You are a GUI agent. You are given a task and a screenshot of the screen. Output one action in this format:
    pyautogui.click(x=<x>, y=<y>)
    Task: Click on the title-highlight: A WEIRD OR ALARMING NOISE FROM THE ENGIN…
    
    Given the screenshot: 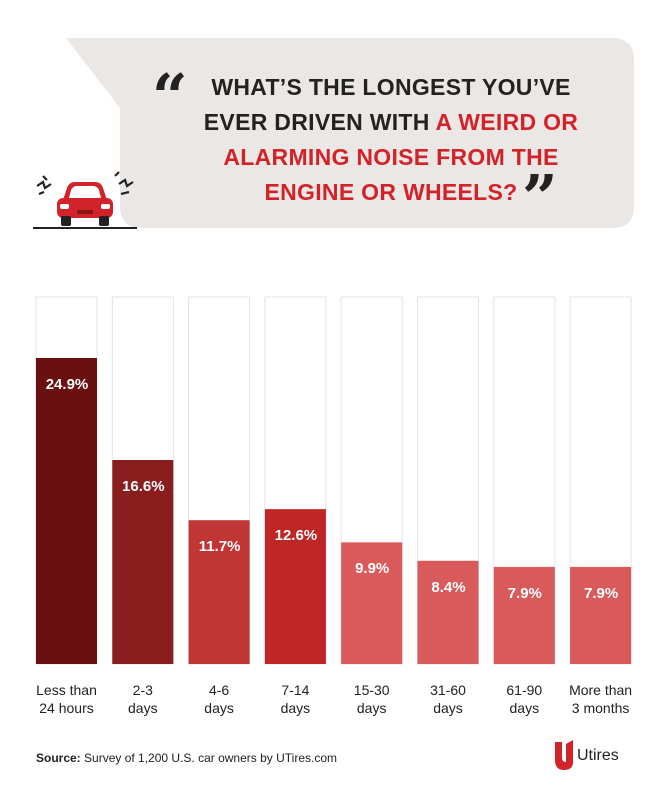 What is the action you would take?
    pyautogui.click(x=401, y=157)
    